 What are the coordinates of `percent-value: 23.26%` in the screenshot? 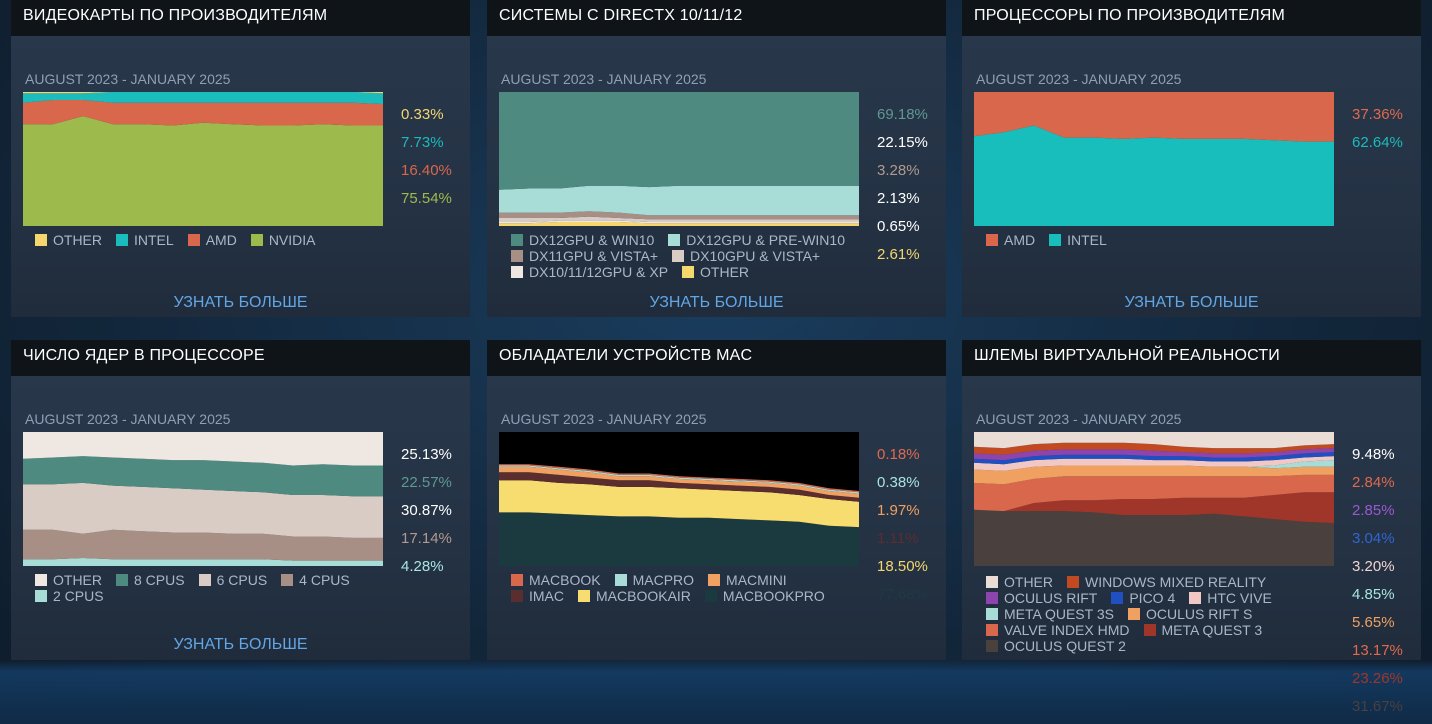 It's located at (1377, 678).